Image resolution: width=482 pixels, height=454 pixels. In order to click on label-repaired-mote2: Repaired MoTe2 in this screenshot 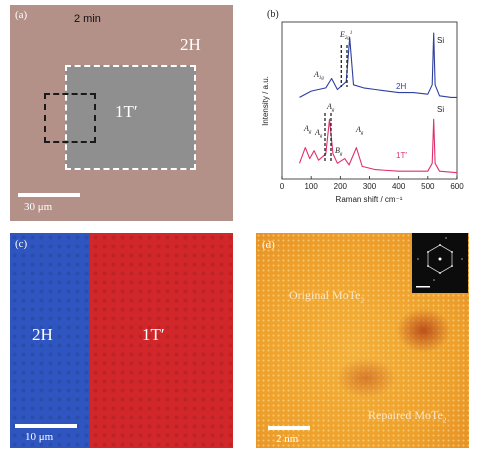, I will do `click(407, 416)`.